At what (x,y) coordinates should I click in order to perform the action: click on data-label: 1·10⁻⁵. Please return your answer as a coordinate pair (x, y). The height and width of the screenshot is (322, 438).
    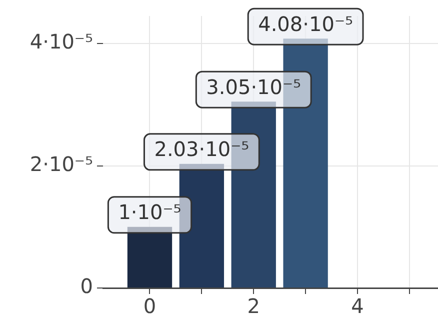
    Looking at the image, I should click on (150, 212).